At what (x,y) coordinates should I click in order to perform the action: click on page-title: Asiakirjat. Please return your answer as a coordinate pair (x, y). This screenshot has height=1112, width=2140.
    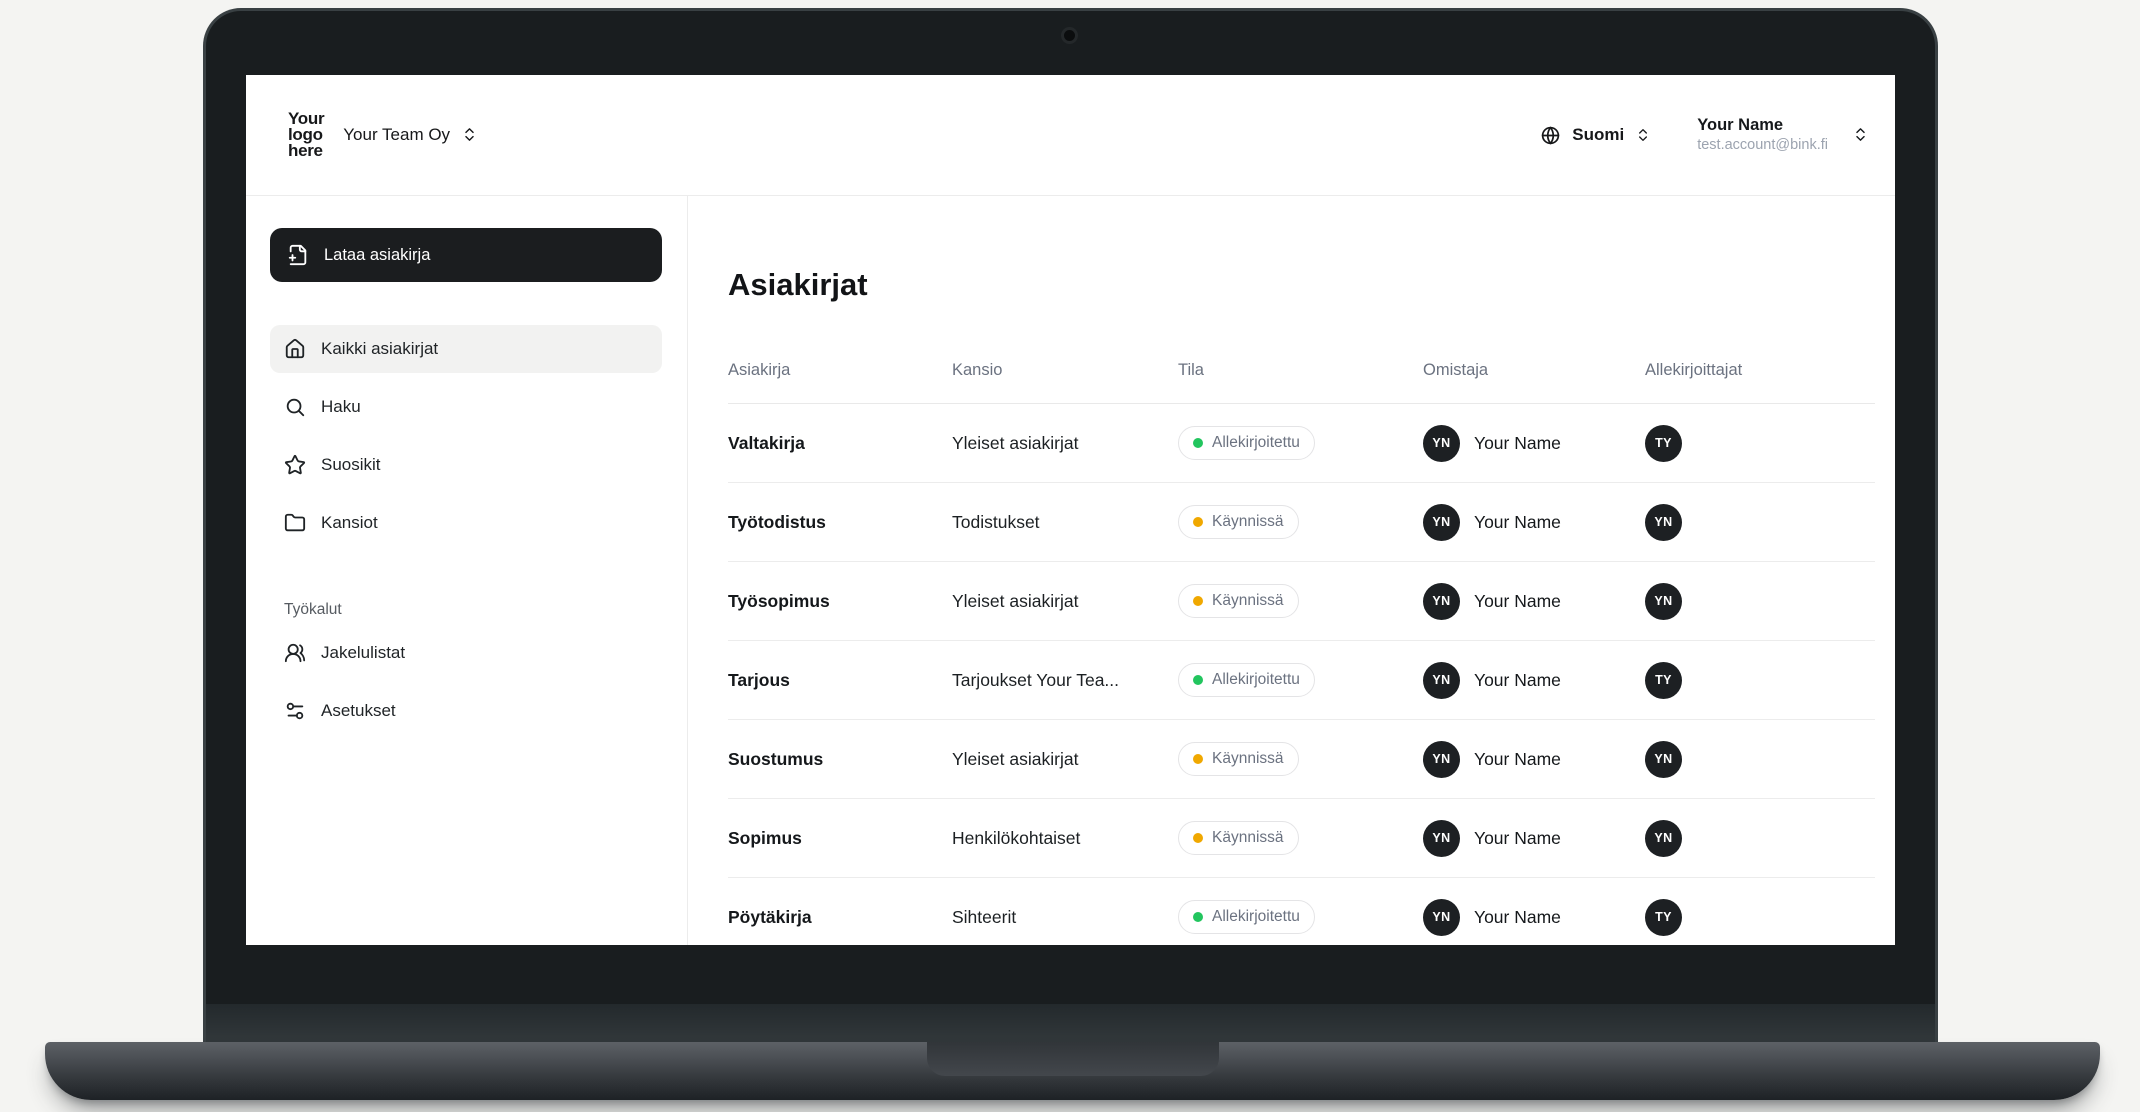
    Looking at the image, I should click on (798, 284).